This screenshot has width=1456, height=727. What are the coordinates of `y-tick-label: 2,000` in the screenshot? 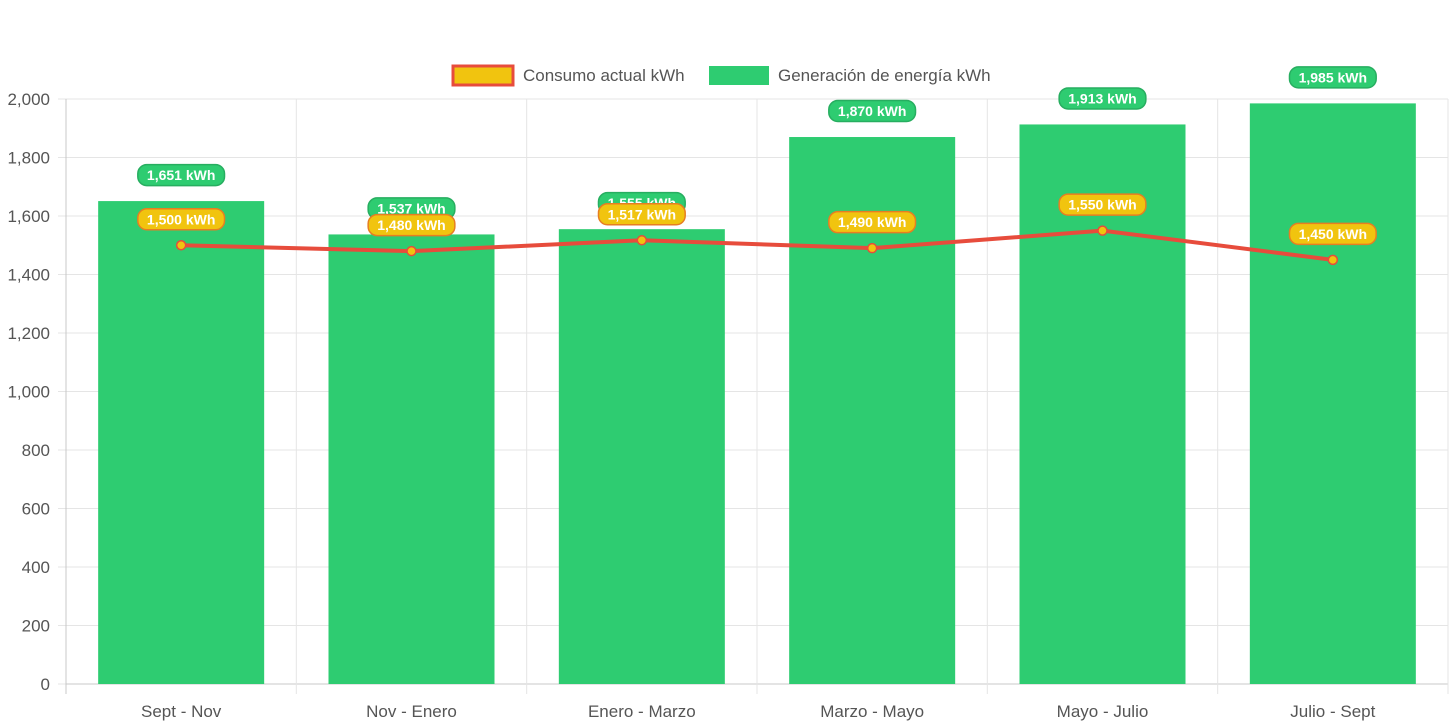 It's located at (28, 99).